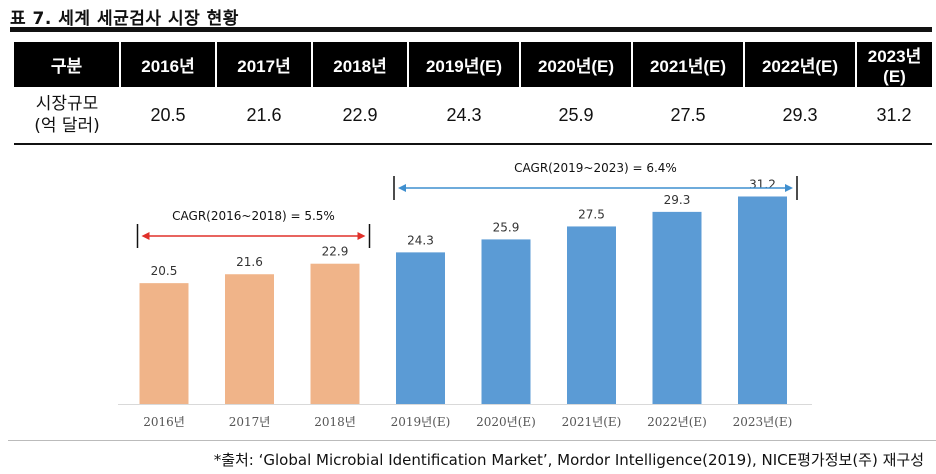  What do you see at coordinates (67, 64) in the screenshot?
I see `table-header-label: 구분` at bounding box center [67, 64].